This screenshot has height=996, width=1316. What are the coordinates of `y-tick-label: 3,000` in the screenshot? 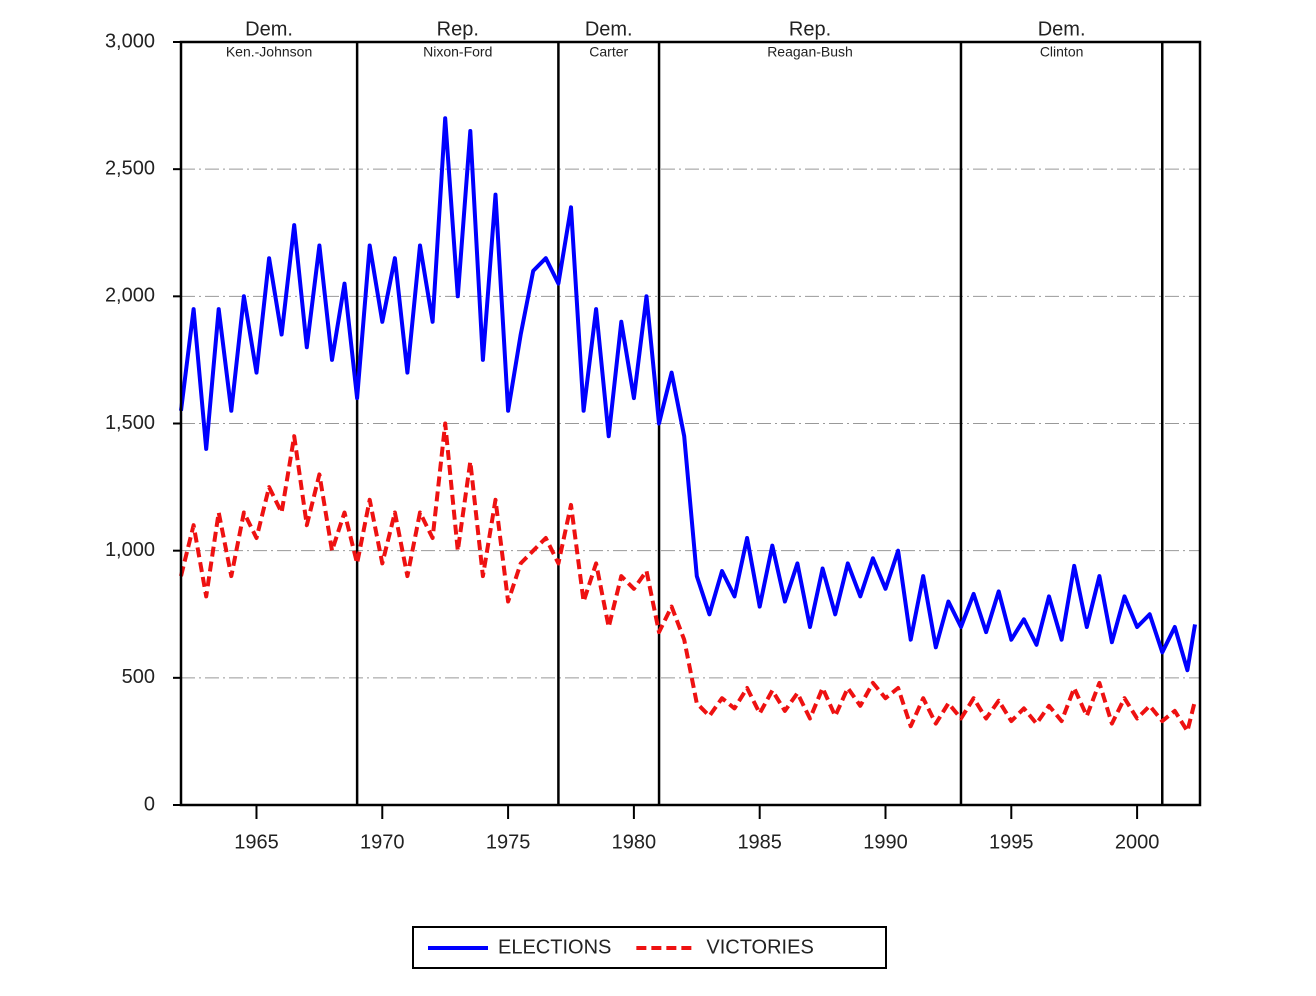 It's located at (130, 41).